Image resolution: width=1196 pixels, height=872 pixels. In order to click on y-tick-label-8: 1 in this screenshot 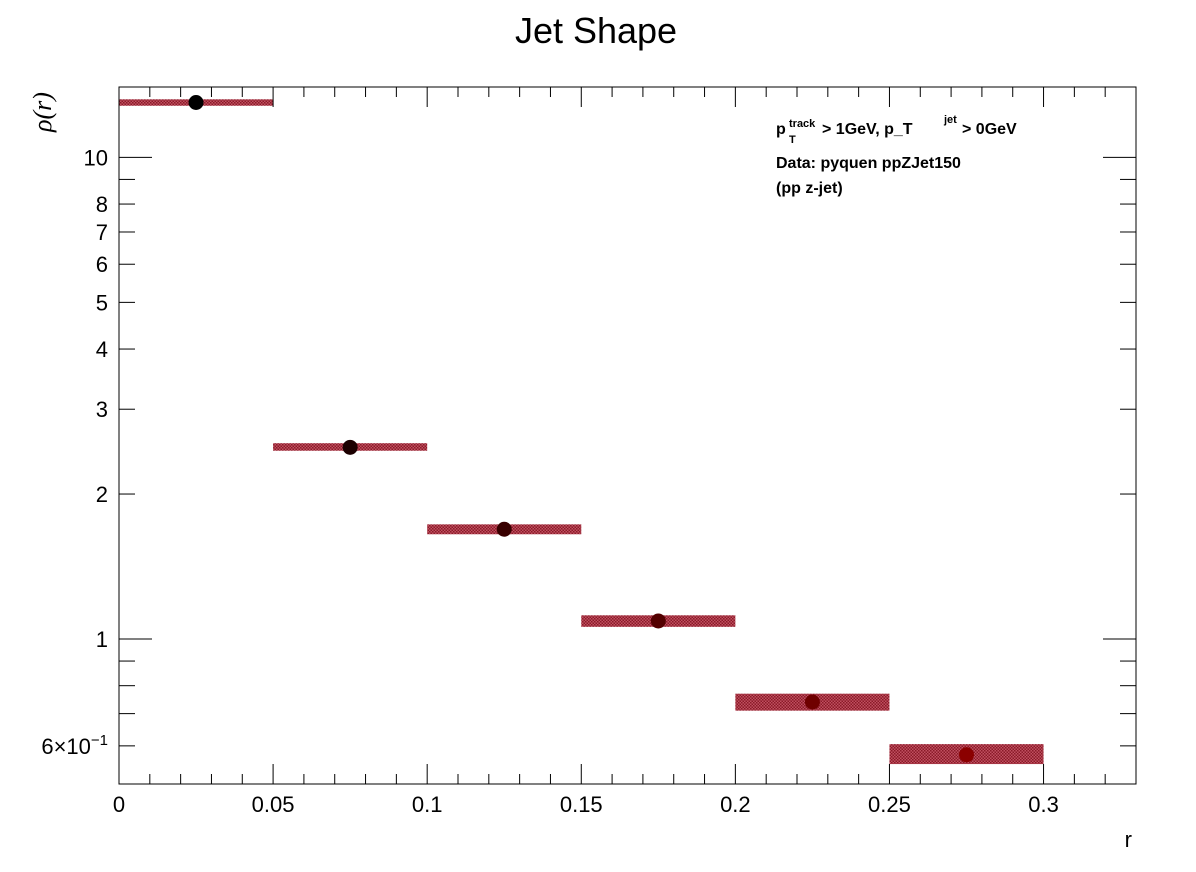, I will do `click(102, 639)`.